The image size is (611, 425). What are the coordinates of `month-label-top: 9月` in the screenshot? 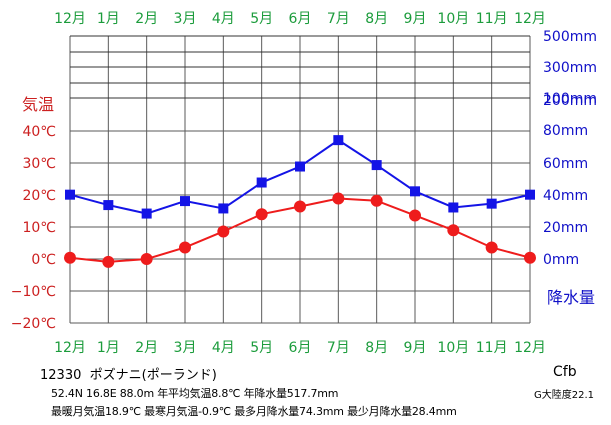 It's located at (415, 19).